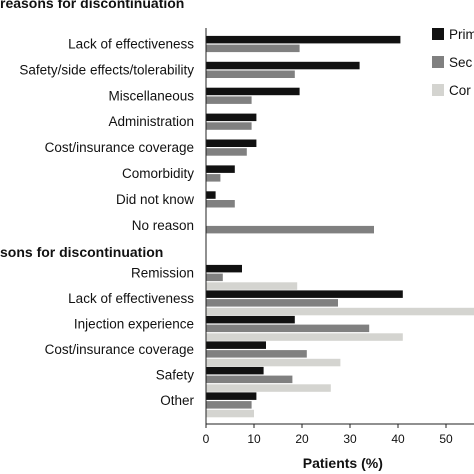 The image size is (474, 474). What do you see at coordinates (162, 273) in the screenshot?
I see `category-label: Remission` at bounding box center [162, 273].